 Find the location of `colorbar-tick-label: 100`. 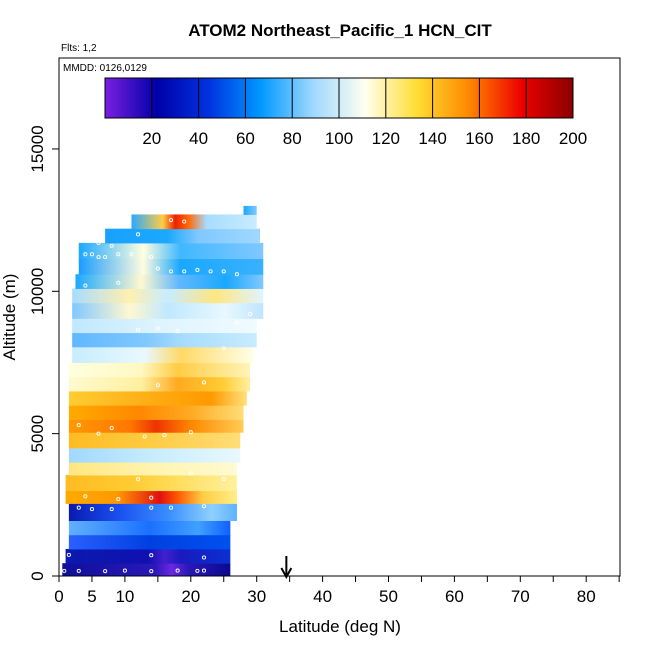

colorbar-tick-label: 100 is located at coordinates (339, 138).